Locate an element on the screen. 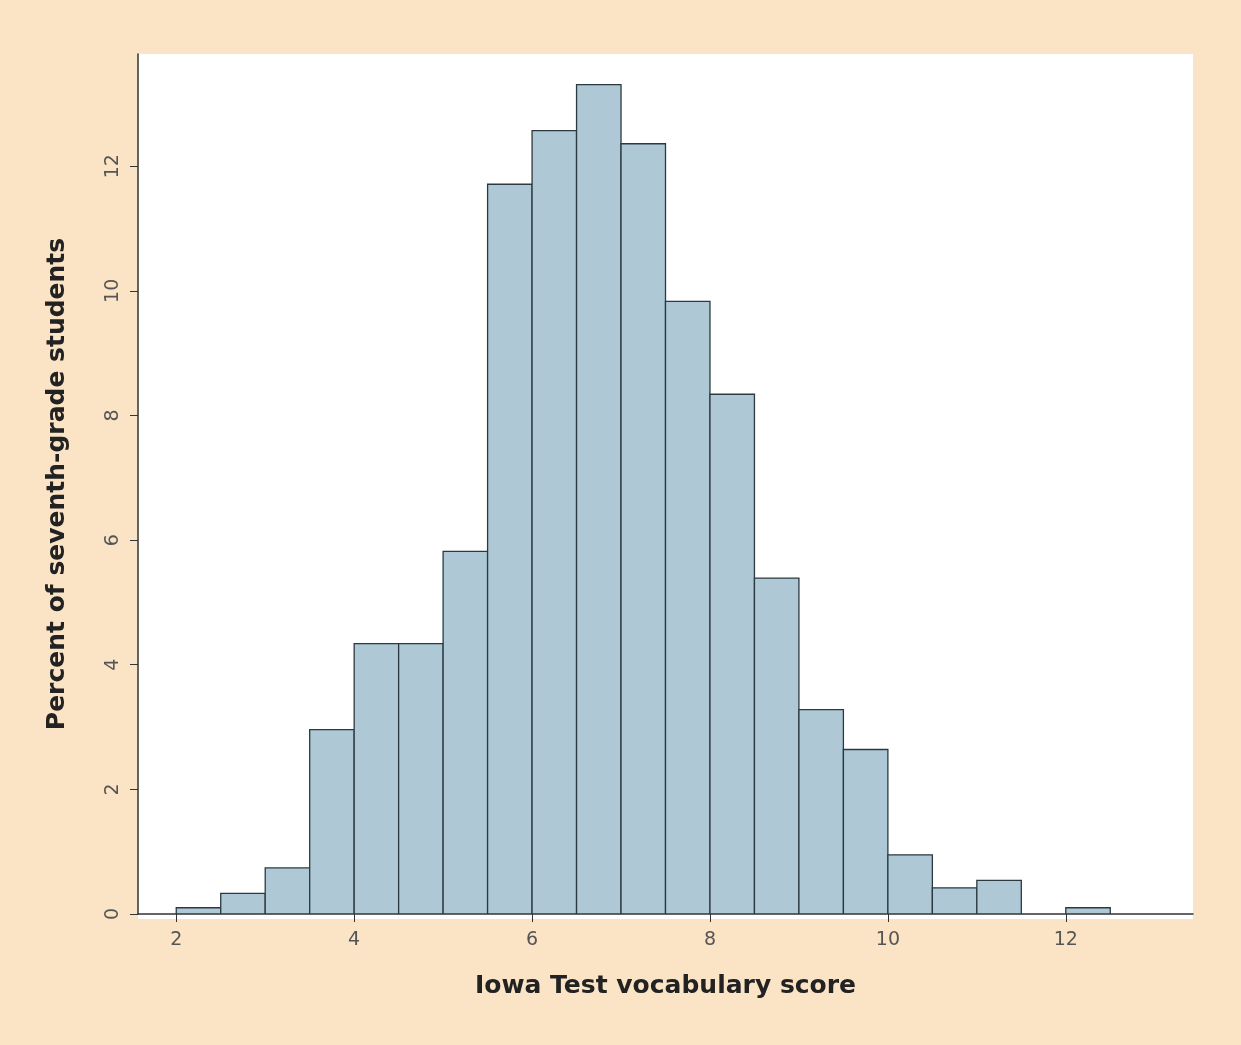 The image size is (1241, 1045). y-tick-label: 2 is located at coordinates (110, 789).